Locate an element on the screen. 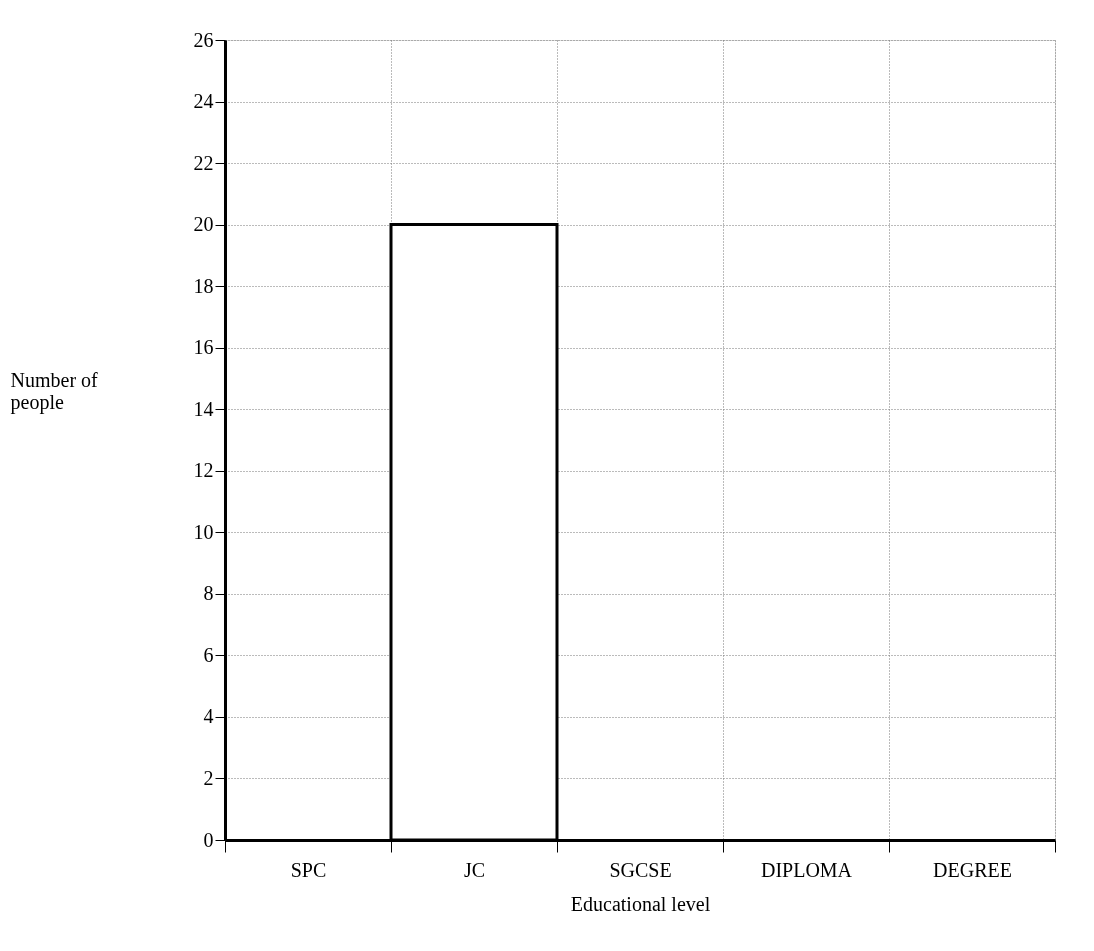 The image size is (1094, 951). x-tick-label: SPC is located at coordinates (308, 869).